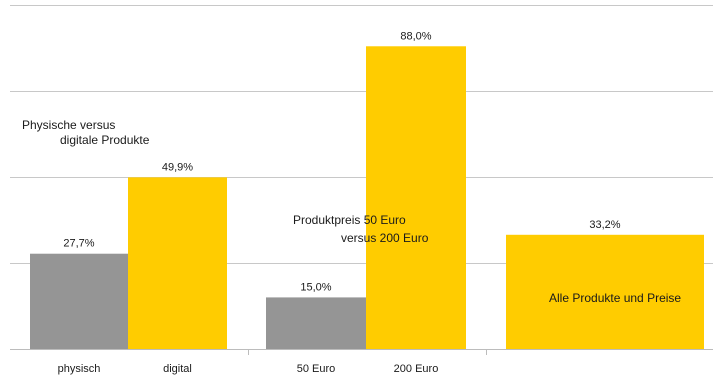 Image resolution: width=713 pixels, height=377 pixels. I want to click on data-label: 15,0%, so click(315, 287).